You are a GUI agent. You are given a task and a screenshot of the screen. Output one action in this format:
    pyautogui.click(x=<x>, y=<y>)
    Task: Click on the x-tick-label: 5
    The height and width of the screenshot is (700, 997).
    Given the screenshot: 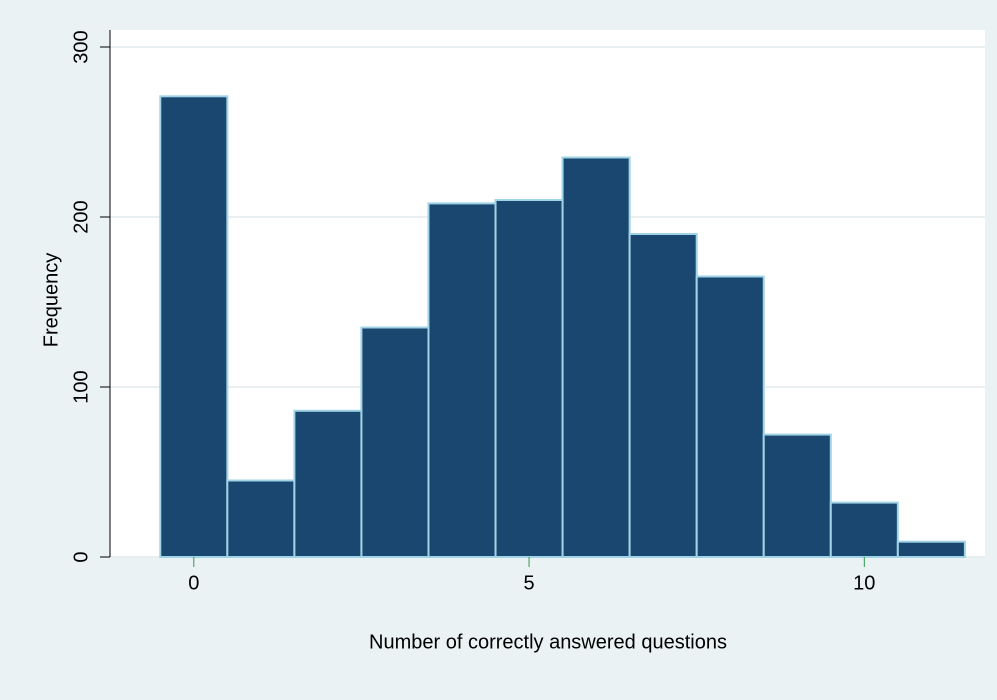 What is the action you would take?
    pyautogui.click(x=528, y=583)
    